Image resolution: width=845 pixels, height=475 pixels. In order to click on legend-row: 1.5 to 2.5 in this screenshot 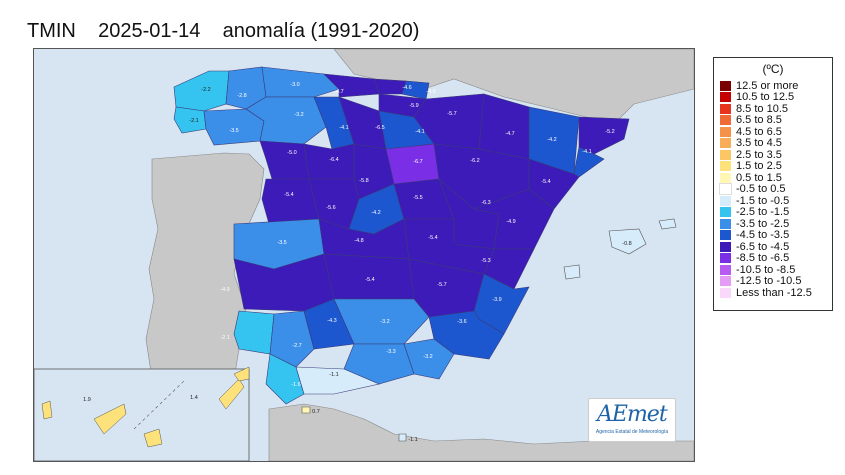, I will do `click(766, 166)`.